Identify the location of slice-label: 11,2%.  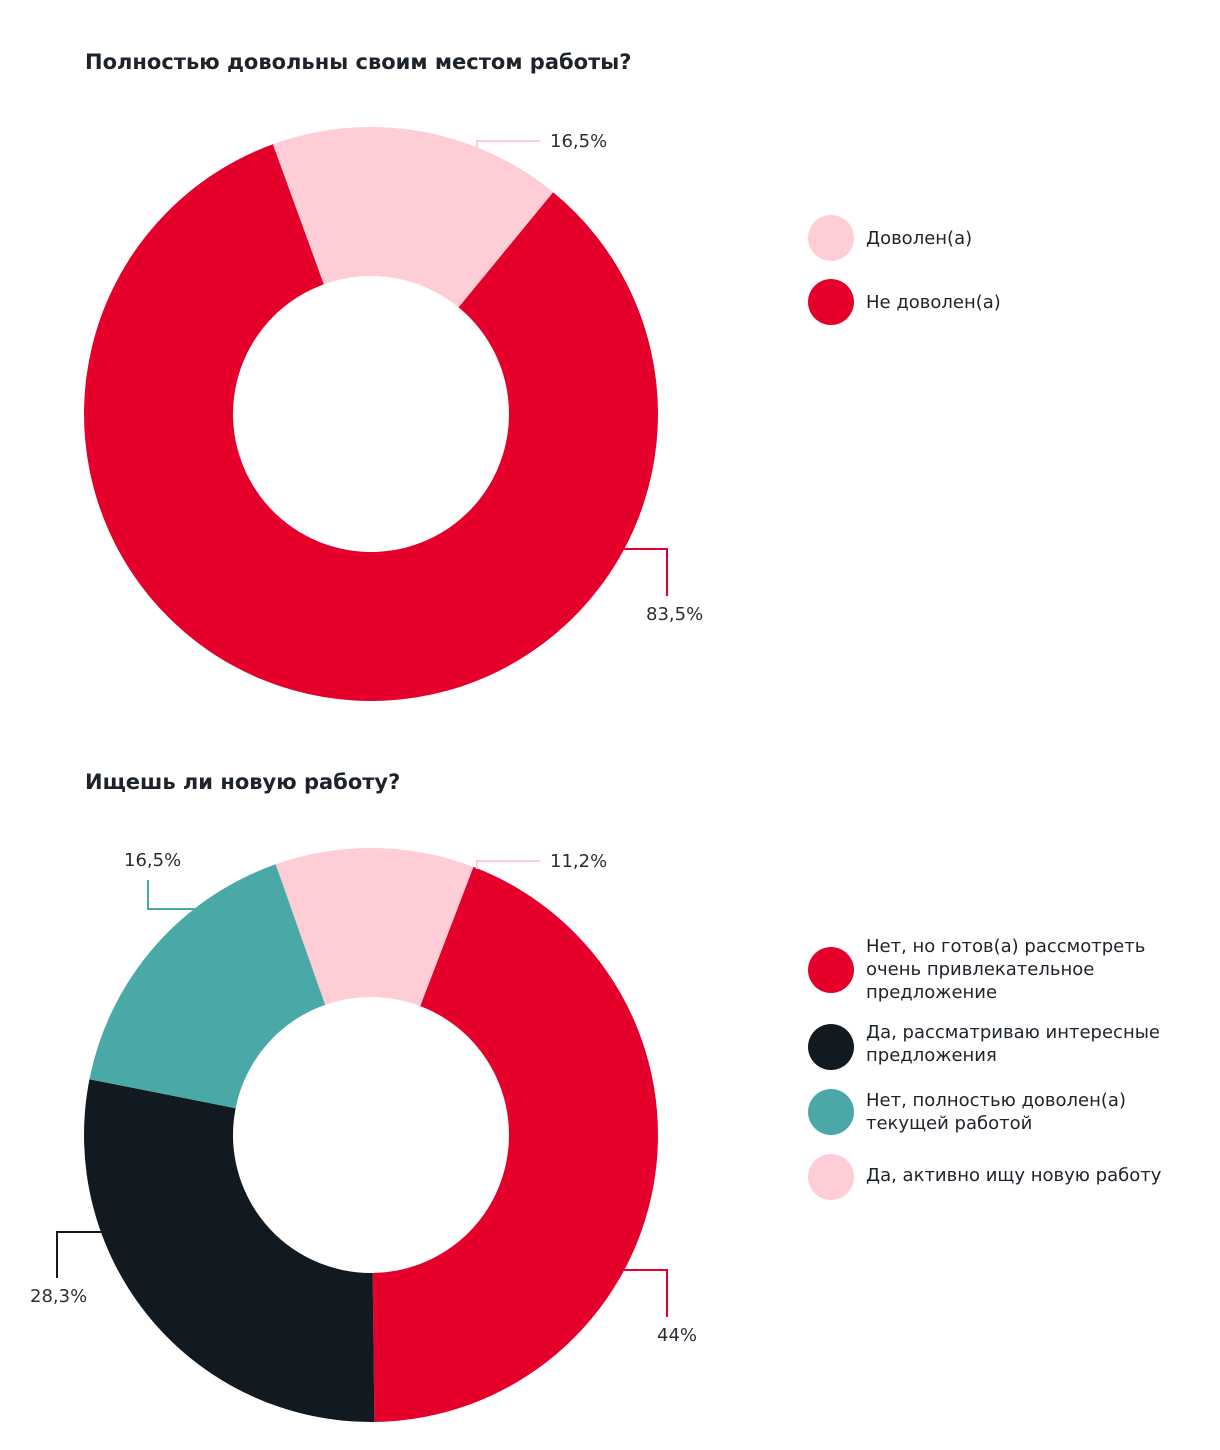
(578, 861).